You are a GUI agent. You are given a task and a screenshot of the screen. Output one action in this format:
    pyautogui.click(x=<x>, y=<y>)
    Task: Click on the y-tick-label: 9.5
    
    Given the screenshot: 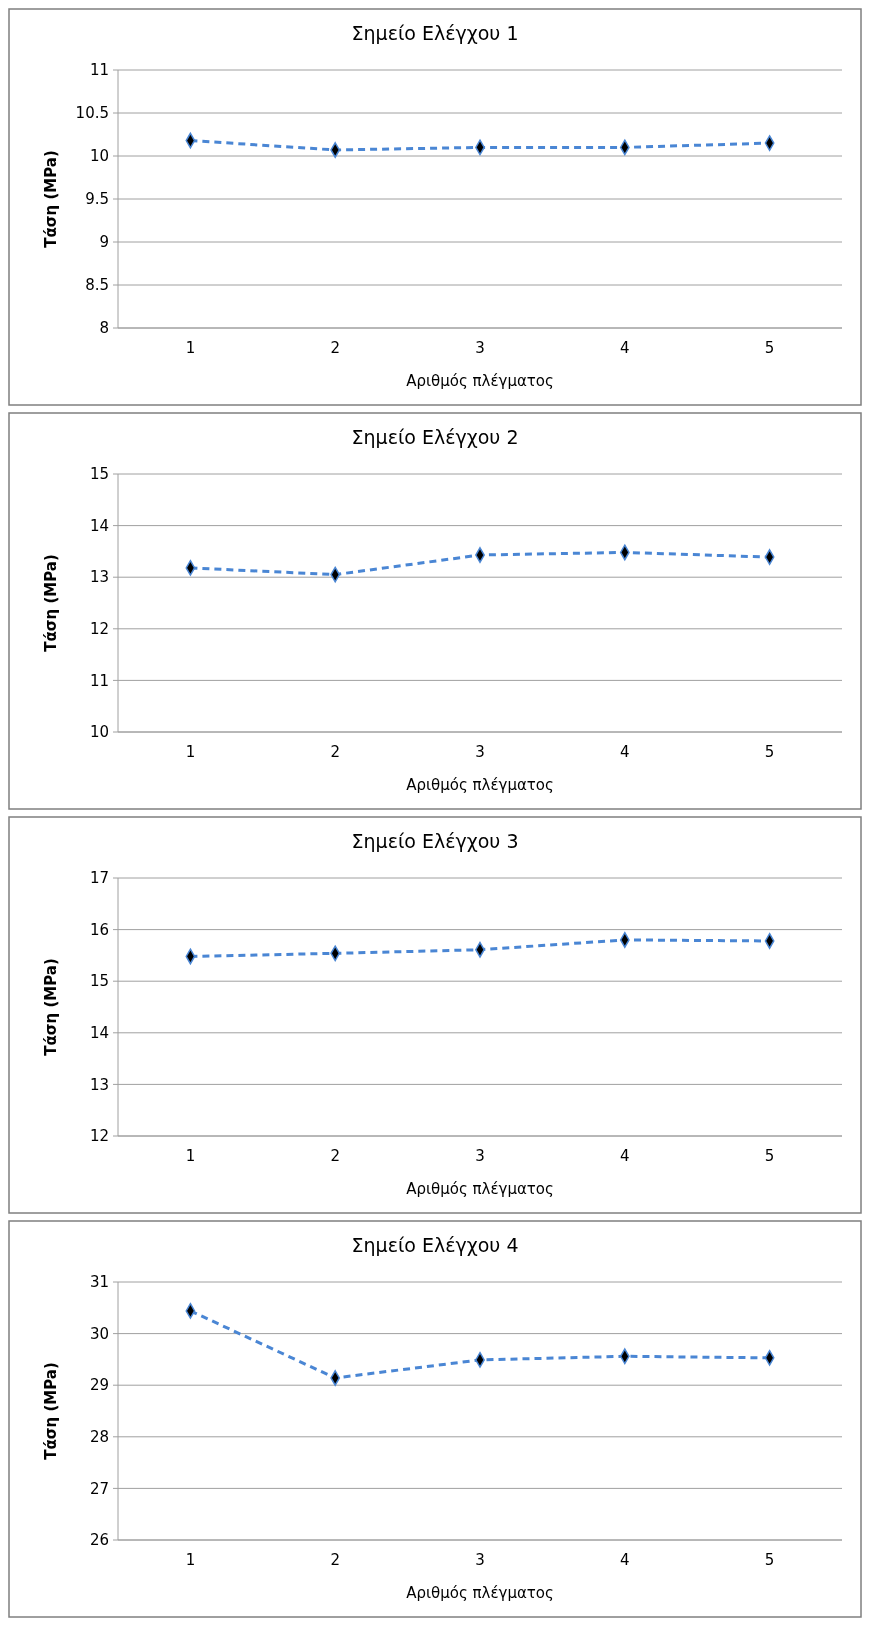 What is the action you would take?
    pyautogui.click(x=97, y=199)
    